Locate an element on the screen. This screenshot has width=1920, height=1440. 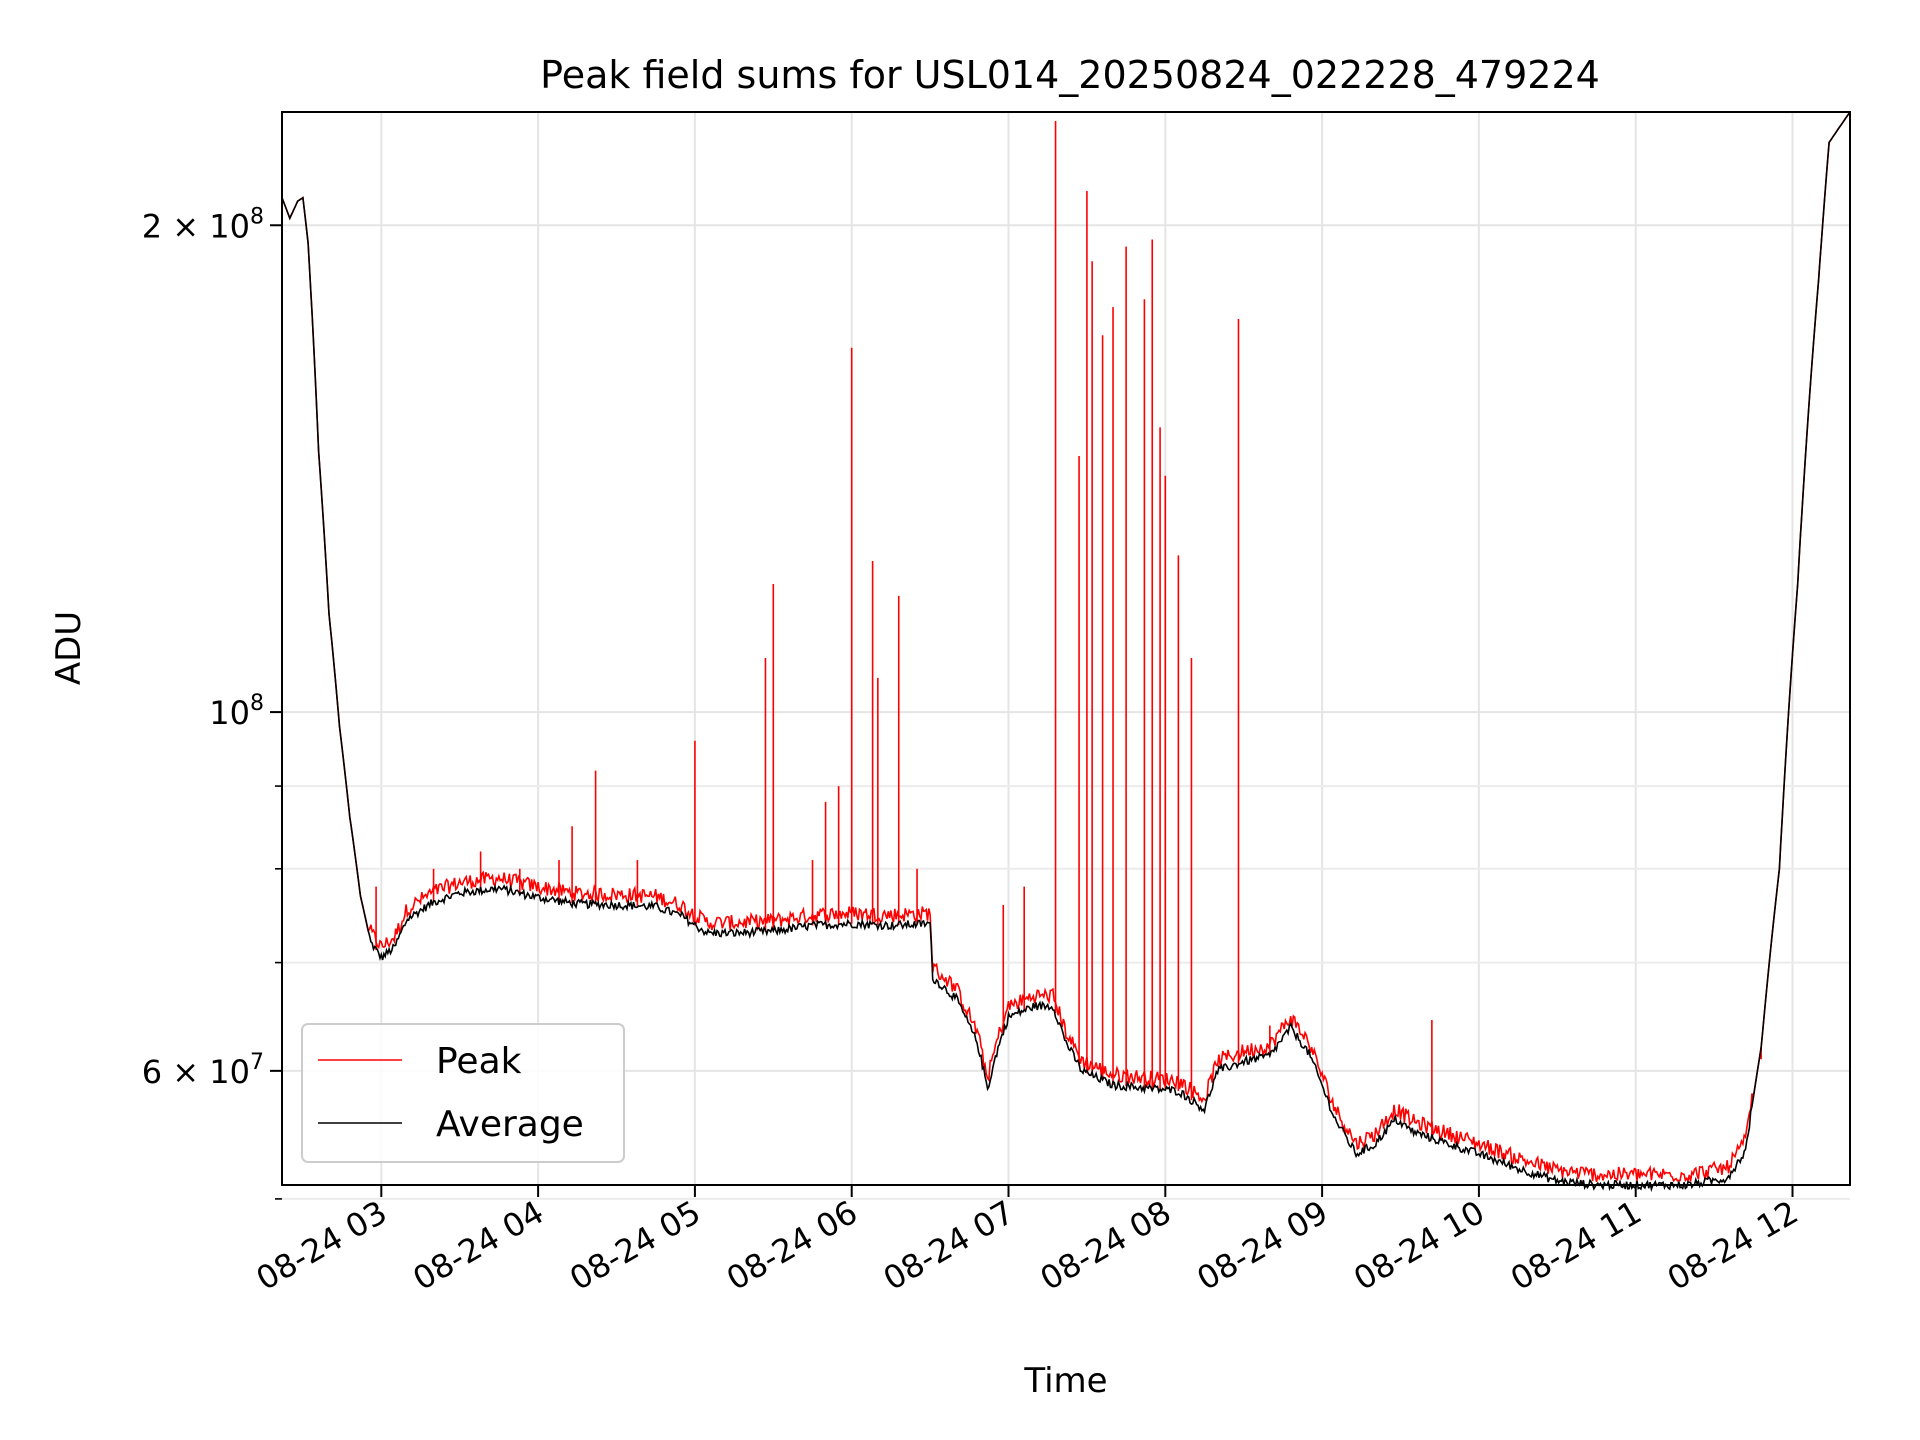
y-tick-label: 6 × 107 is located at coordinates (203, 1070).